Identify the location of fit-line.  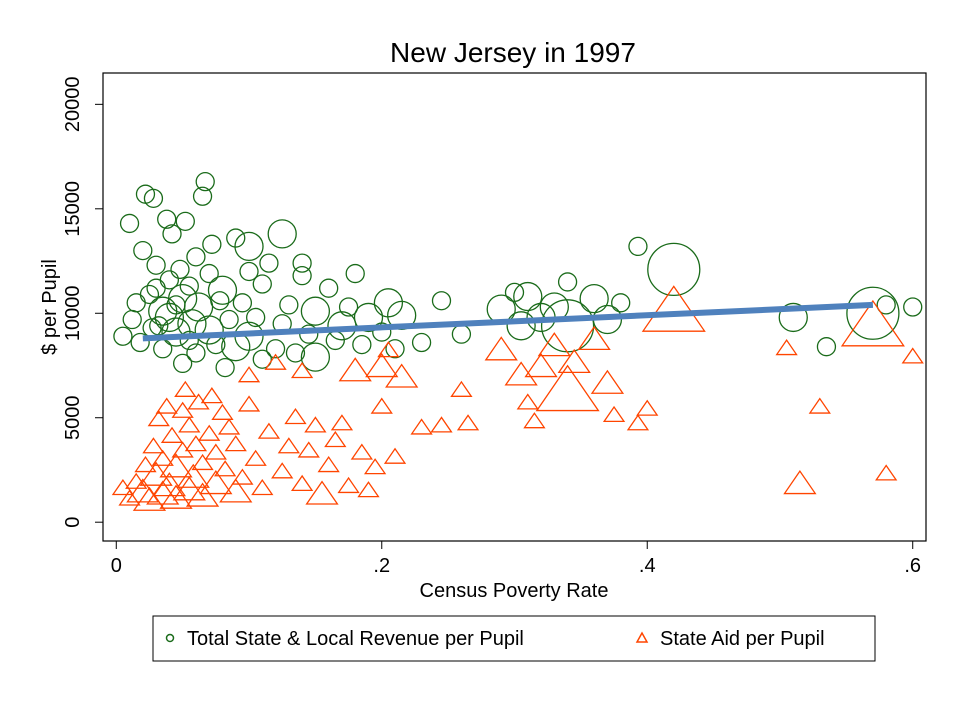
(508, 321).